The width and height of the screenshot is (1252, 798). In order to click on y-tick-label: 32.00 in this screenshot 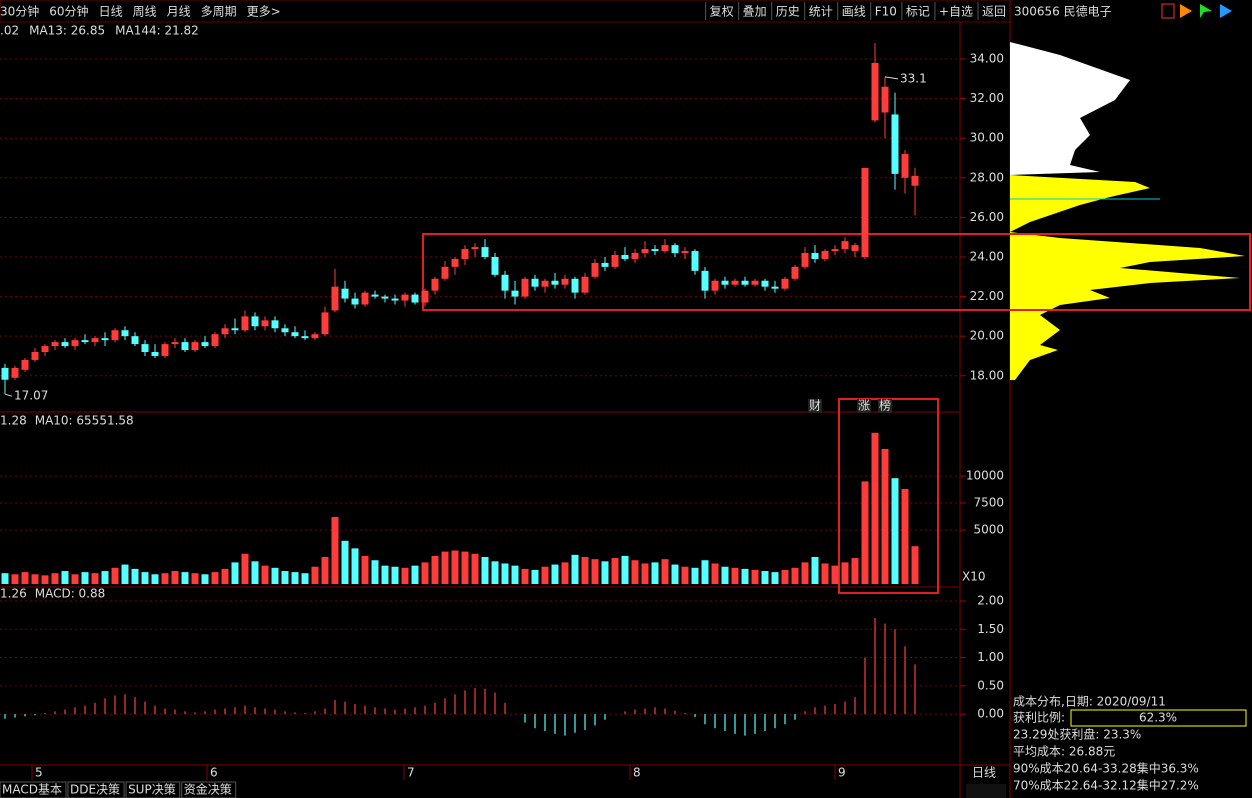, I will do `click(987, 98)`.